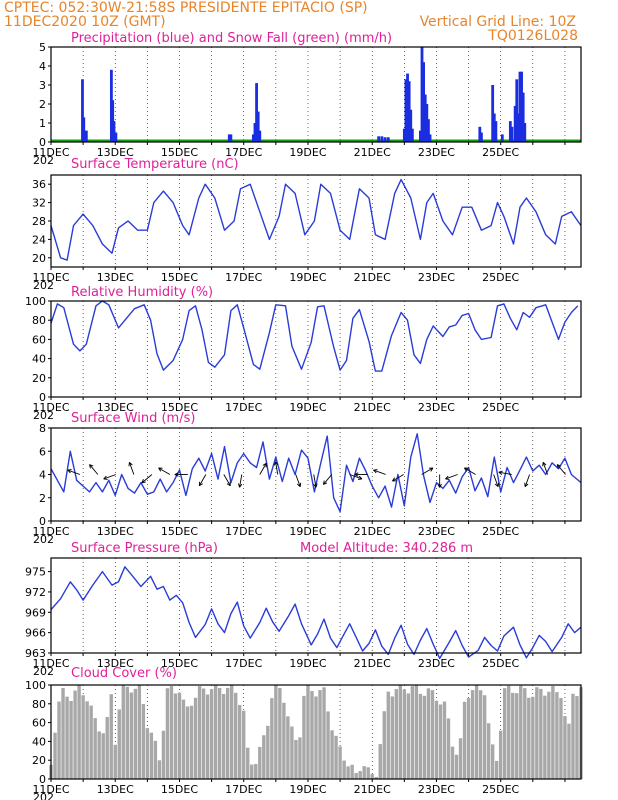 The height and width of the screenshot is (800, 618). What do you see at coordinates (179, 531) in the screenshot?
I see `panel-4-x-tick-label: 15DEC` at bounding box center [179, 531].